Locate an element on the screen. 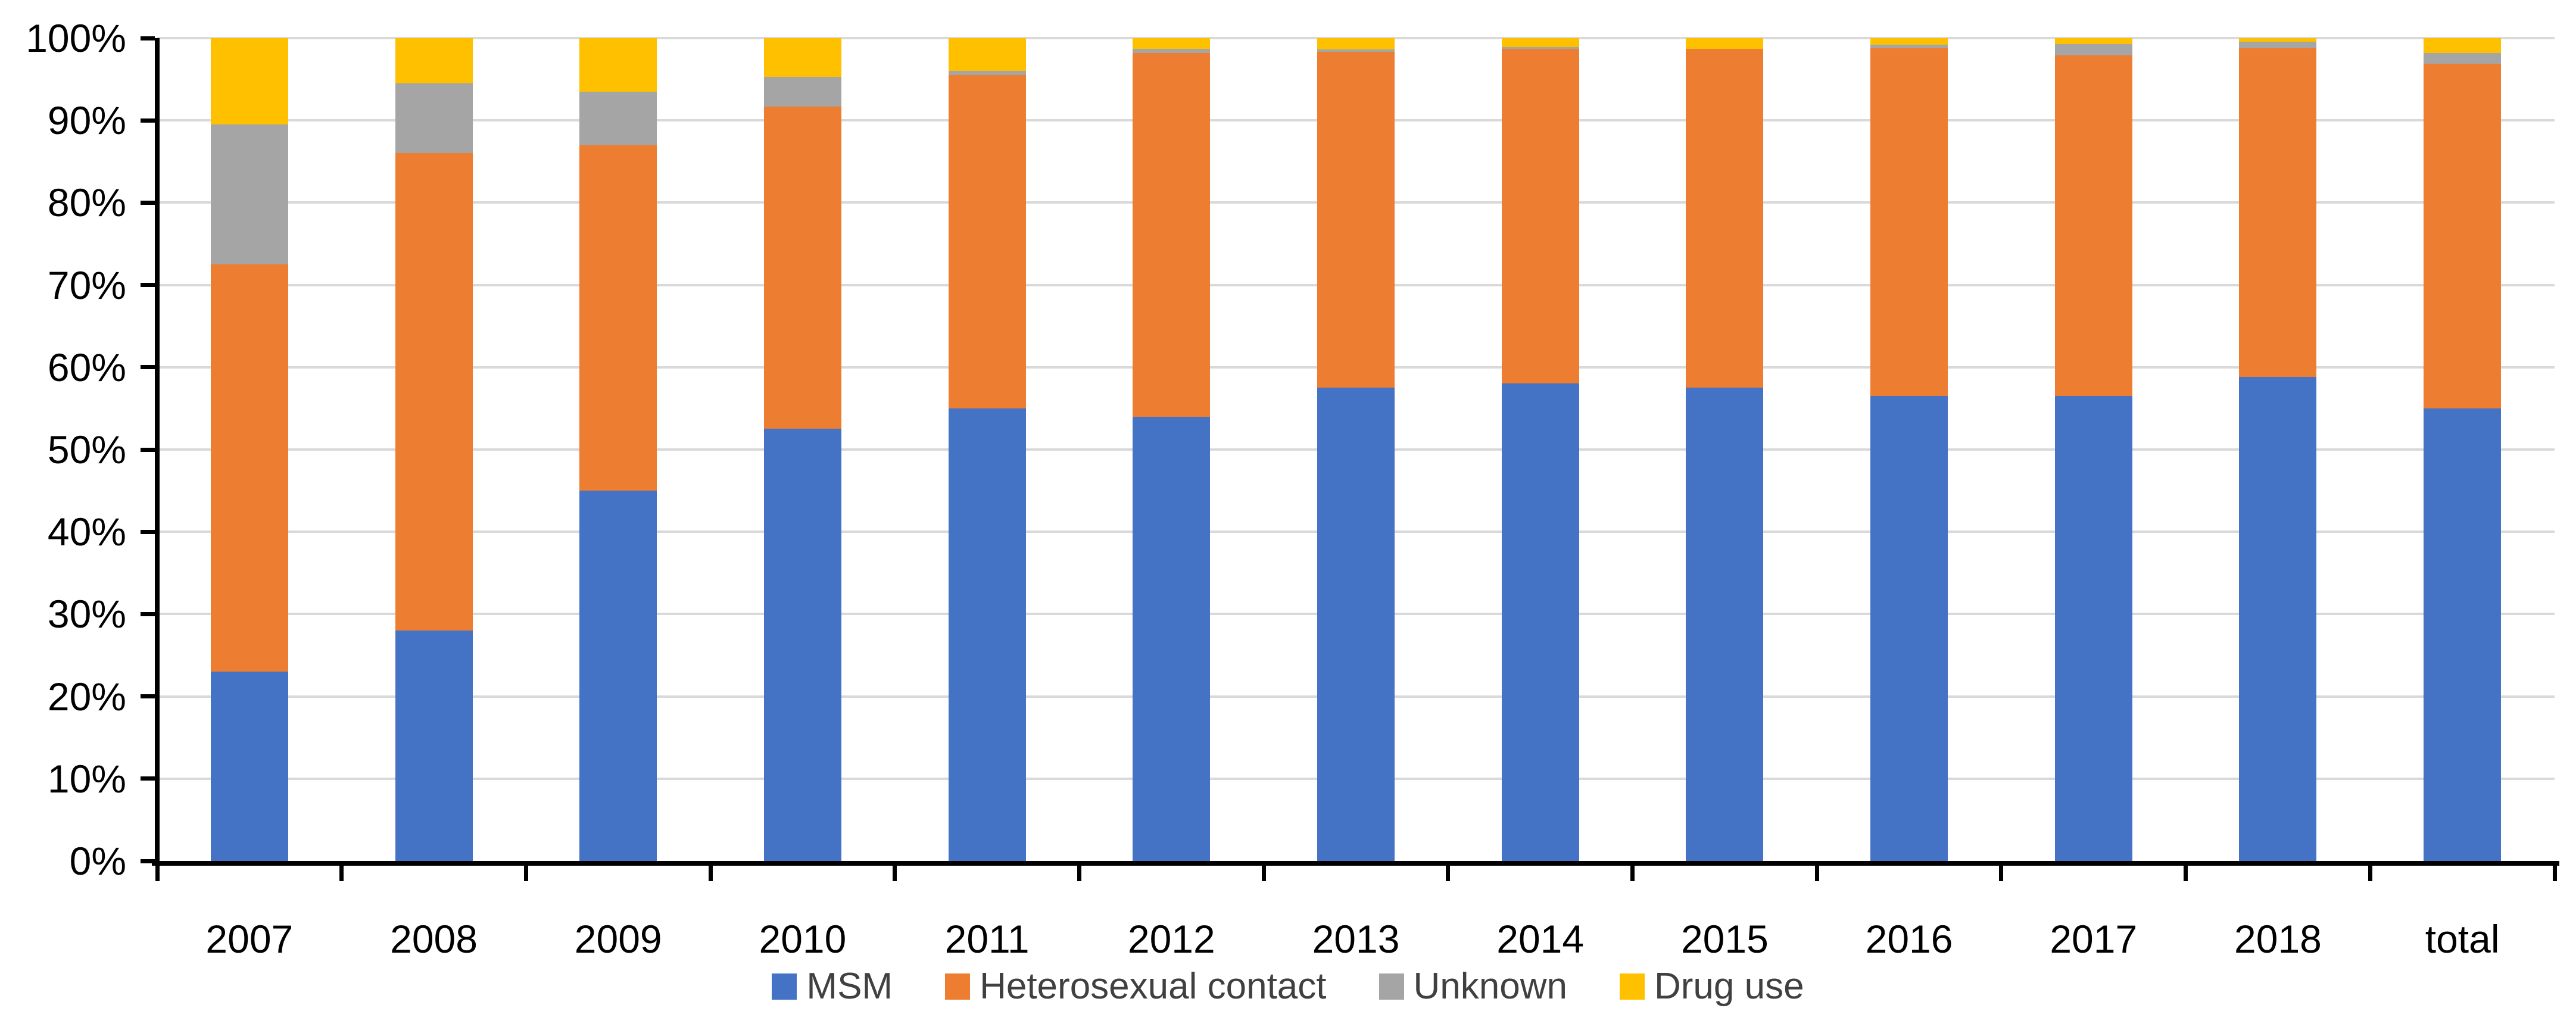 The width and height of the screenshot is (2576, 1036). x-axis-label-2014: 2014 is located at coordinates (1540, 939).